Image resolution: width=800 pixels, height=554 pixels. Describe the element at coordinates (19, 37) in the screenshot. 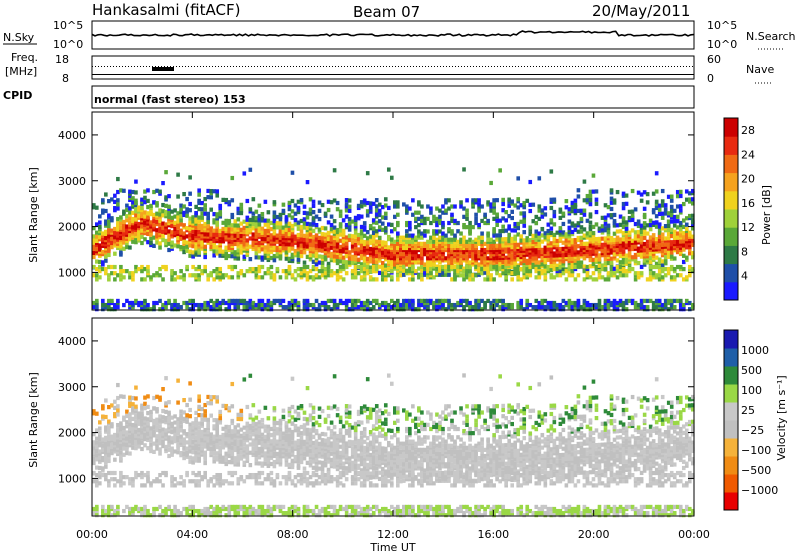

I see `nsky-label: N.Sky` at that location.